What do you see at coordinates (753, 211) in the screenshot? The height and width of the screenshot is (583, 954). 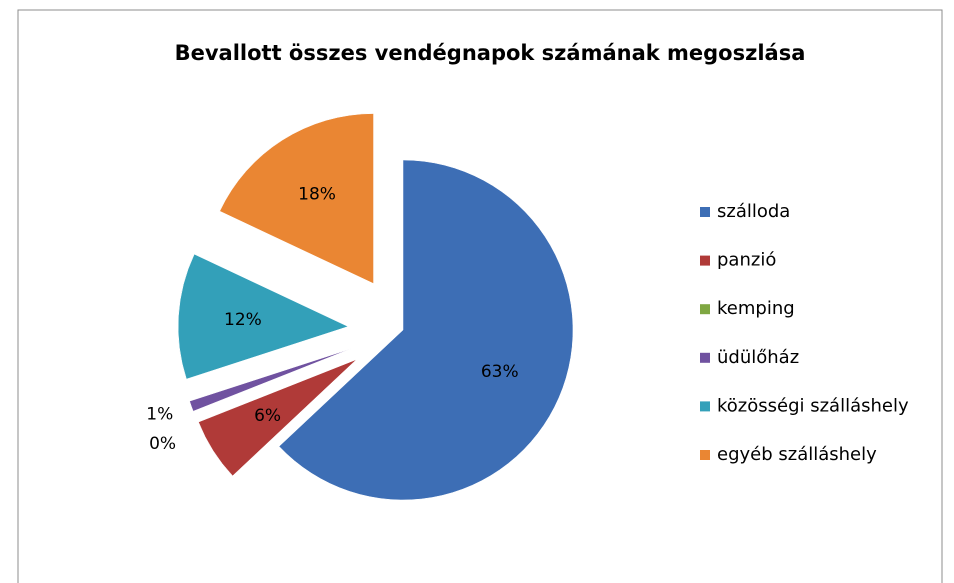 I see `legend-label: szálloda` at bounding box center [753, 211].